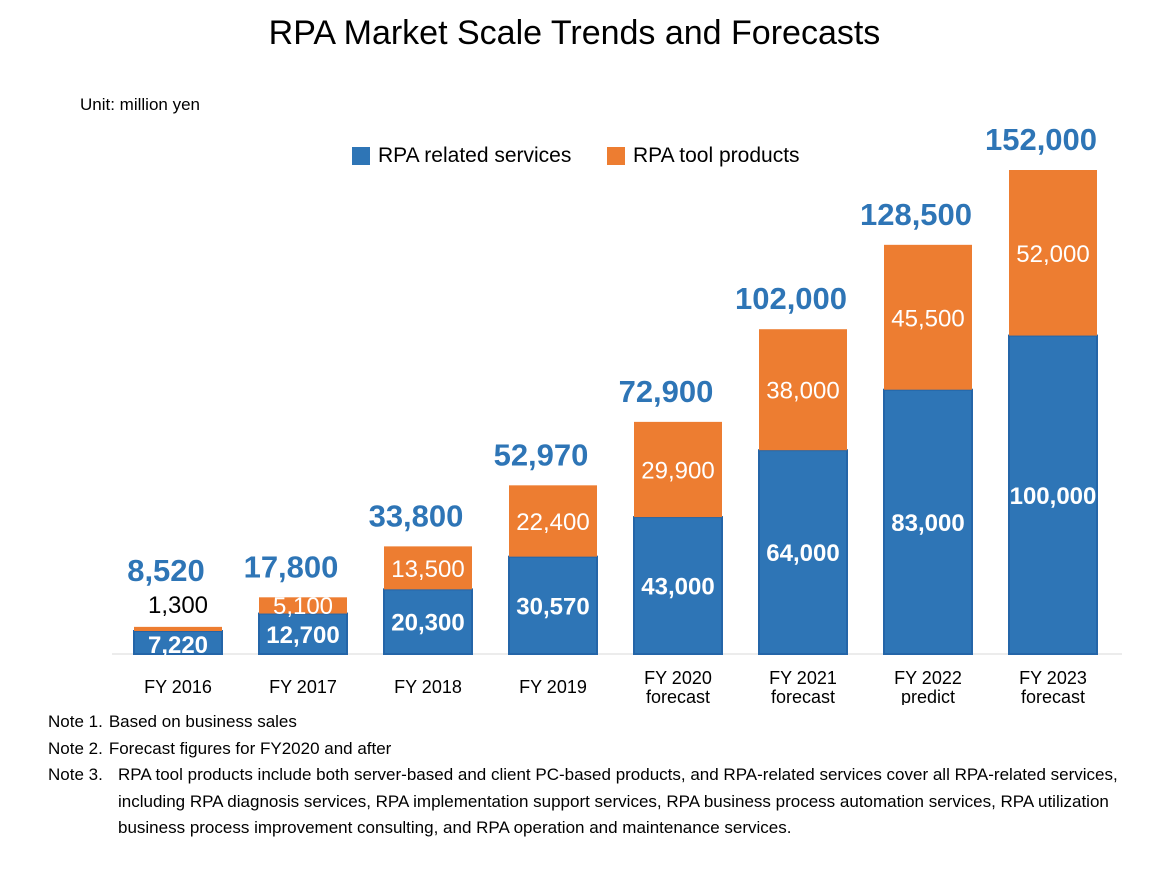 The height and width of the screenshot is (879, 1149). What do you see at coordinates (75, 721) in the screenshot?
I see `note-number: Note 1.` at bounding box center [75, 721].